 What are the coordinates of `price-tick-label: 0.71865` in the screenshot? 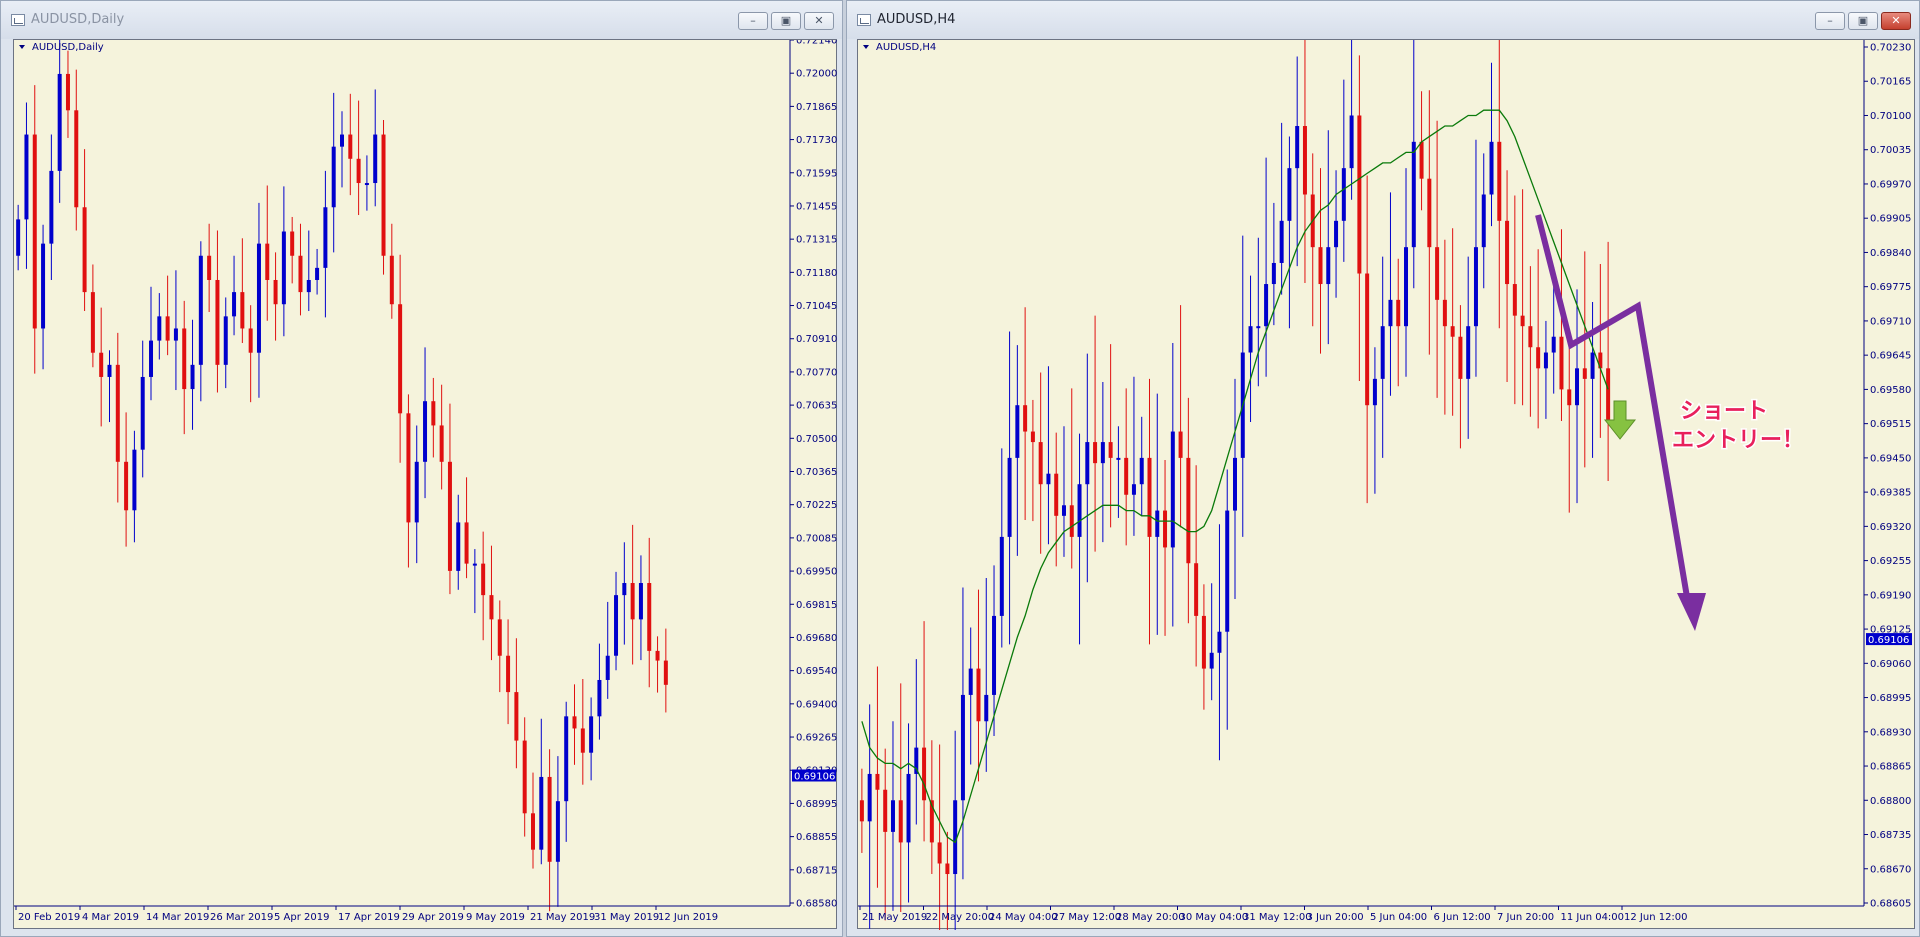 It's located at (816, 107).